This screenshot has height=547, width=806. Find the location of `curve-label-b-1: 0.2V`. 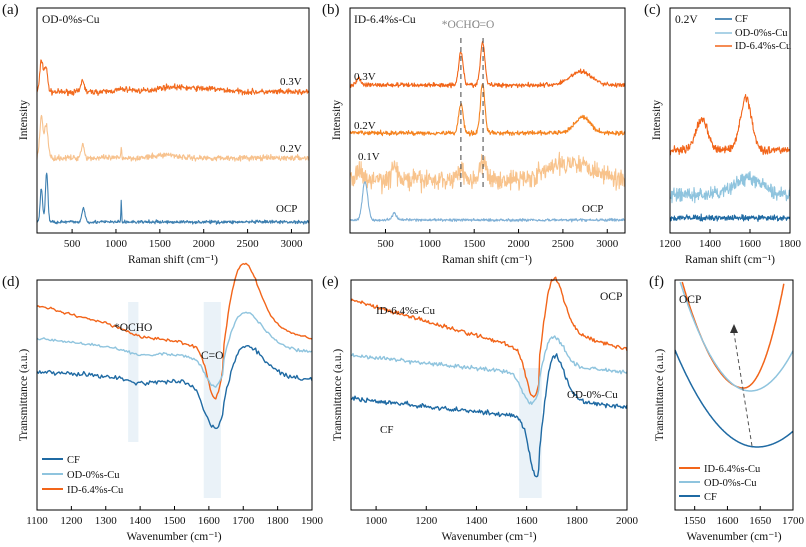

curve-label-b-1: 0.2V is located at coordinates (365, 126).